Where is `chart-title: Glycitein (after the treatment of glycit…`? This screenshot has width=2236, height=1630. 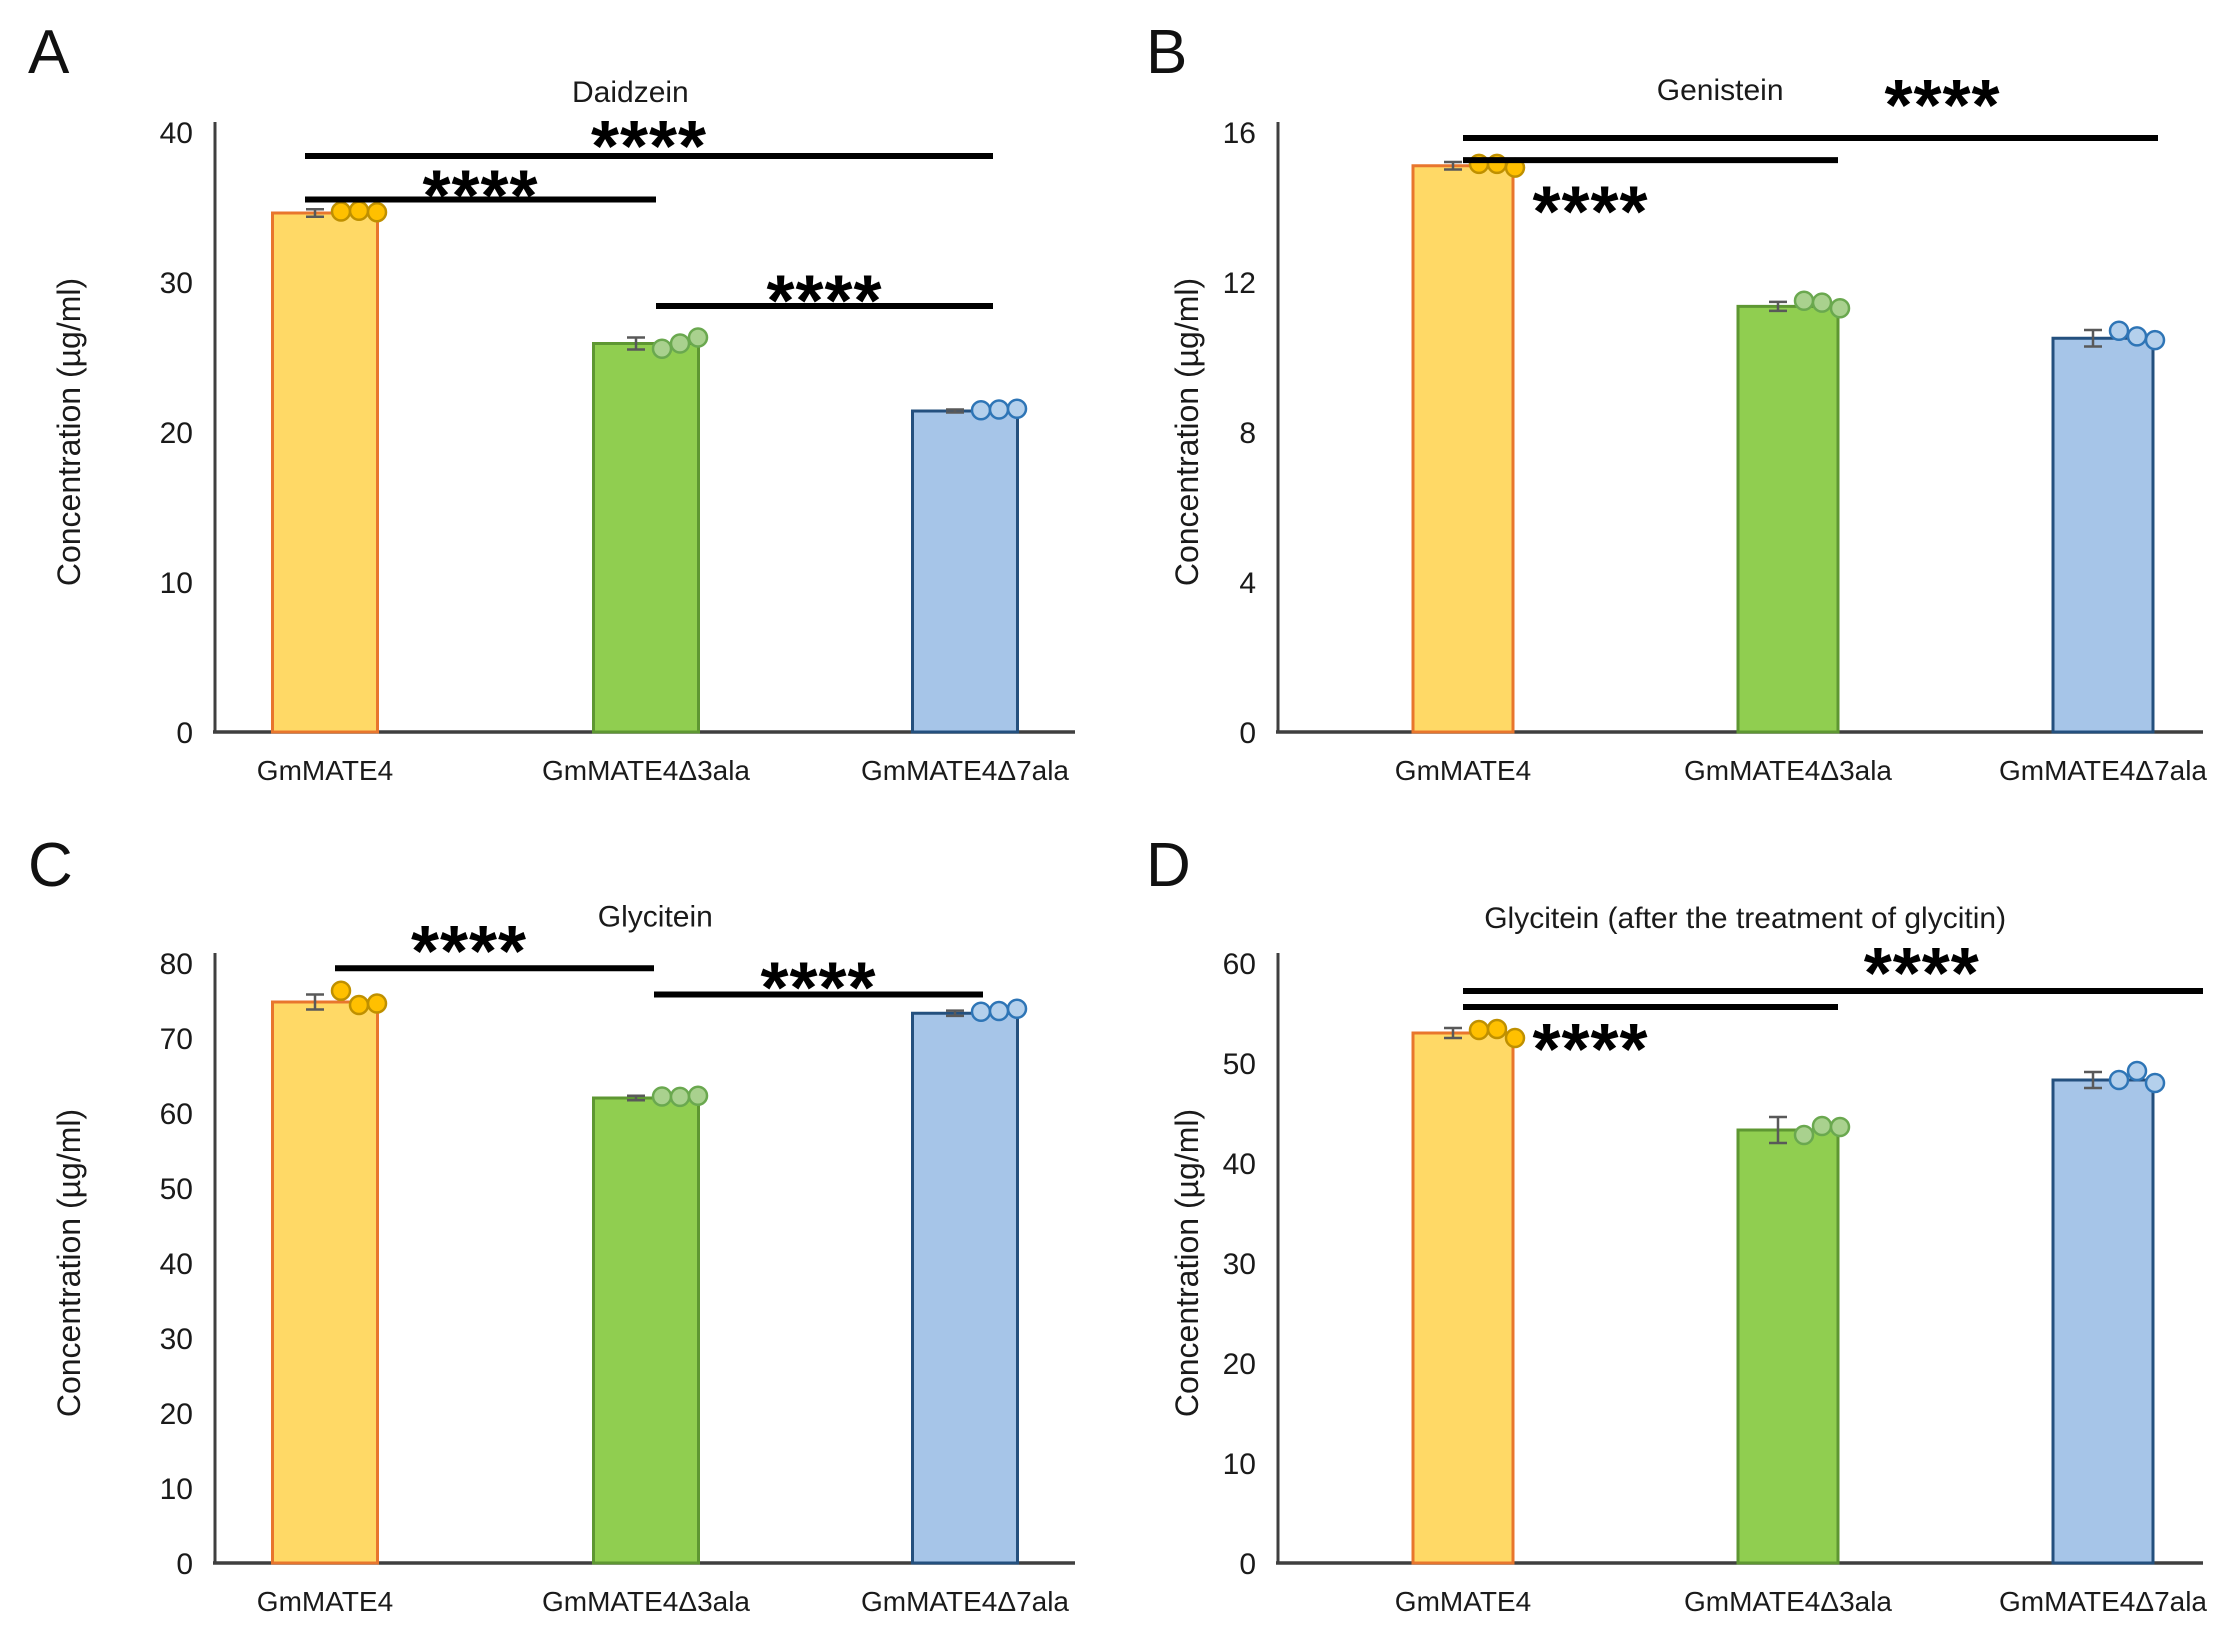
chart-title: Glycitein (after the treatment of glycit… is located at coordinates (1745, 918).